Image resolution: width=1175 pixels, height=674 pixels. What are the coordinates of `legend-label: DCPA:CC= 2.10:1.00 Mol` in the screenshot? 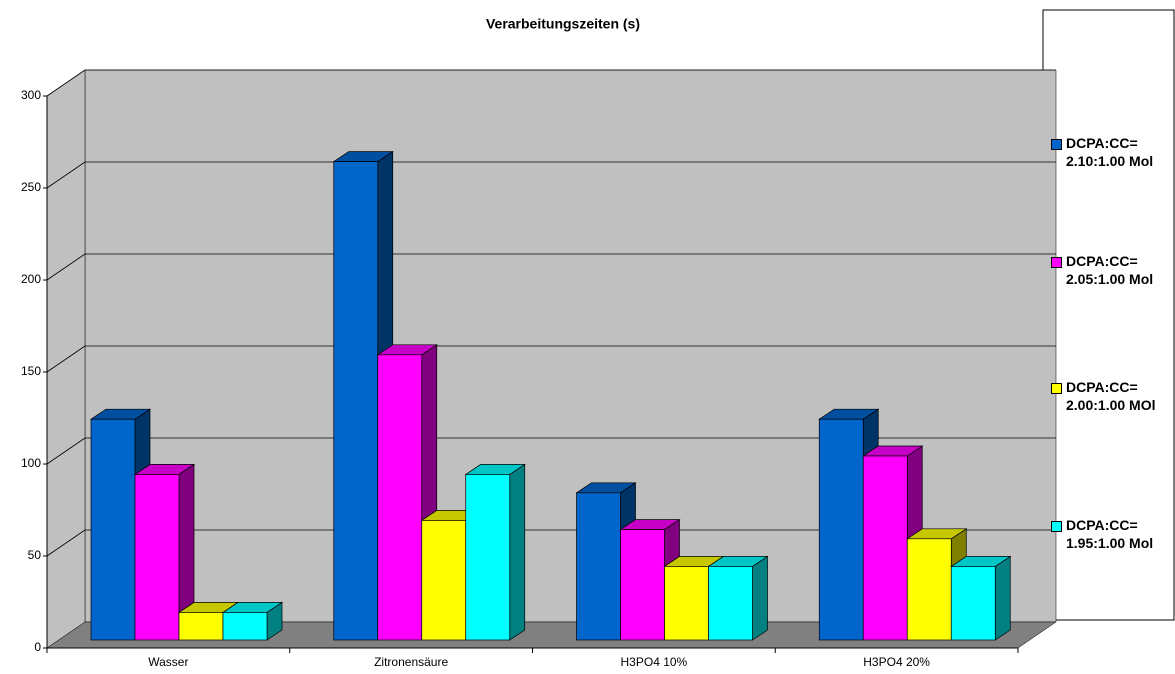 It's located at (1110, 152).